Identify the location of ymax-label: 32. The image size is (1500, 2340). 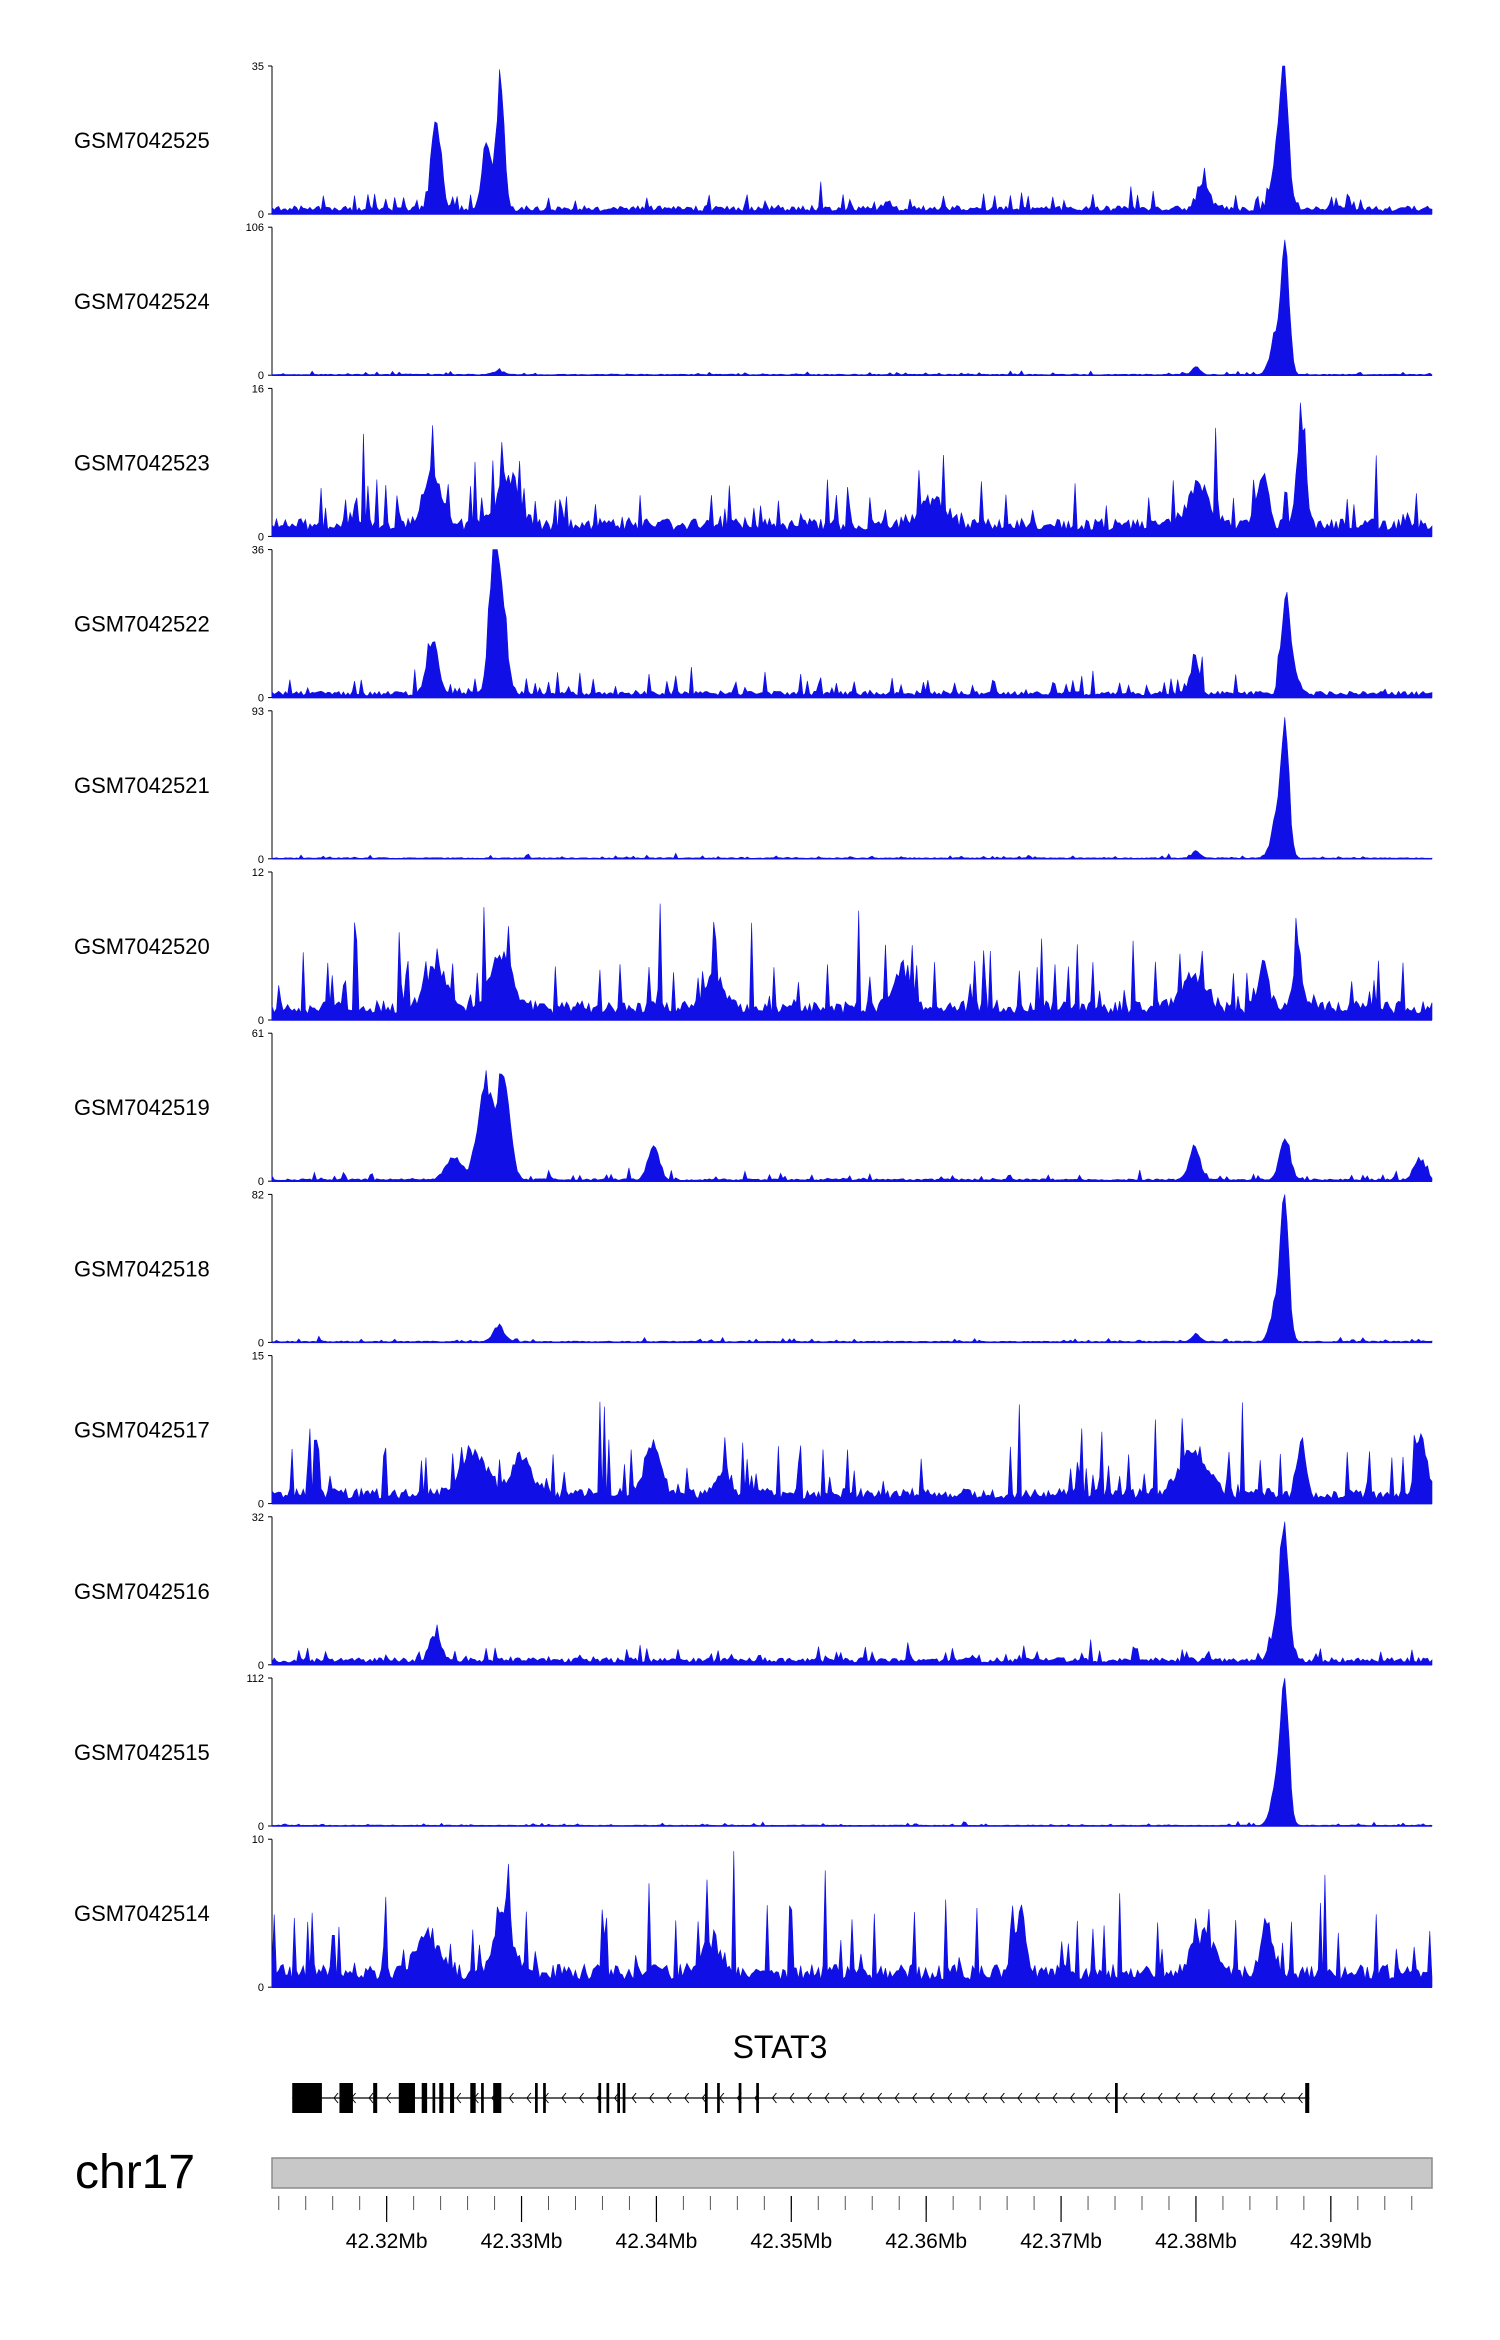
(258, 1518).